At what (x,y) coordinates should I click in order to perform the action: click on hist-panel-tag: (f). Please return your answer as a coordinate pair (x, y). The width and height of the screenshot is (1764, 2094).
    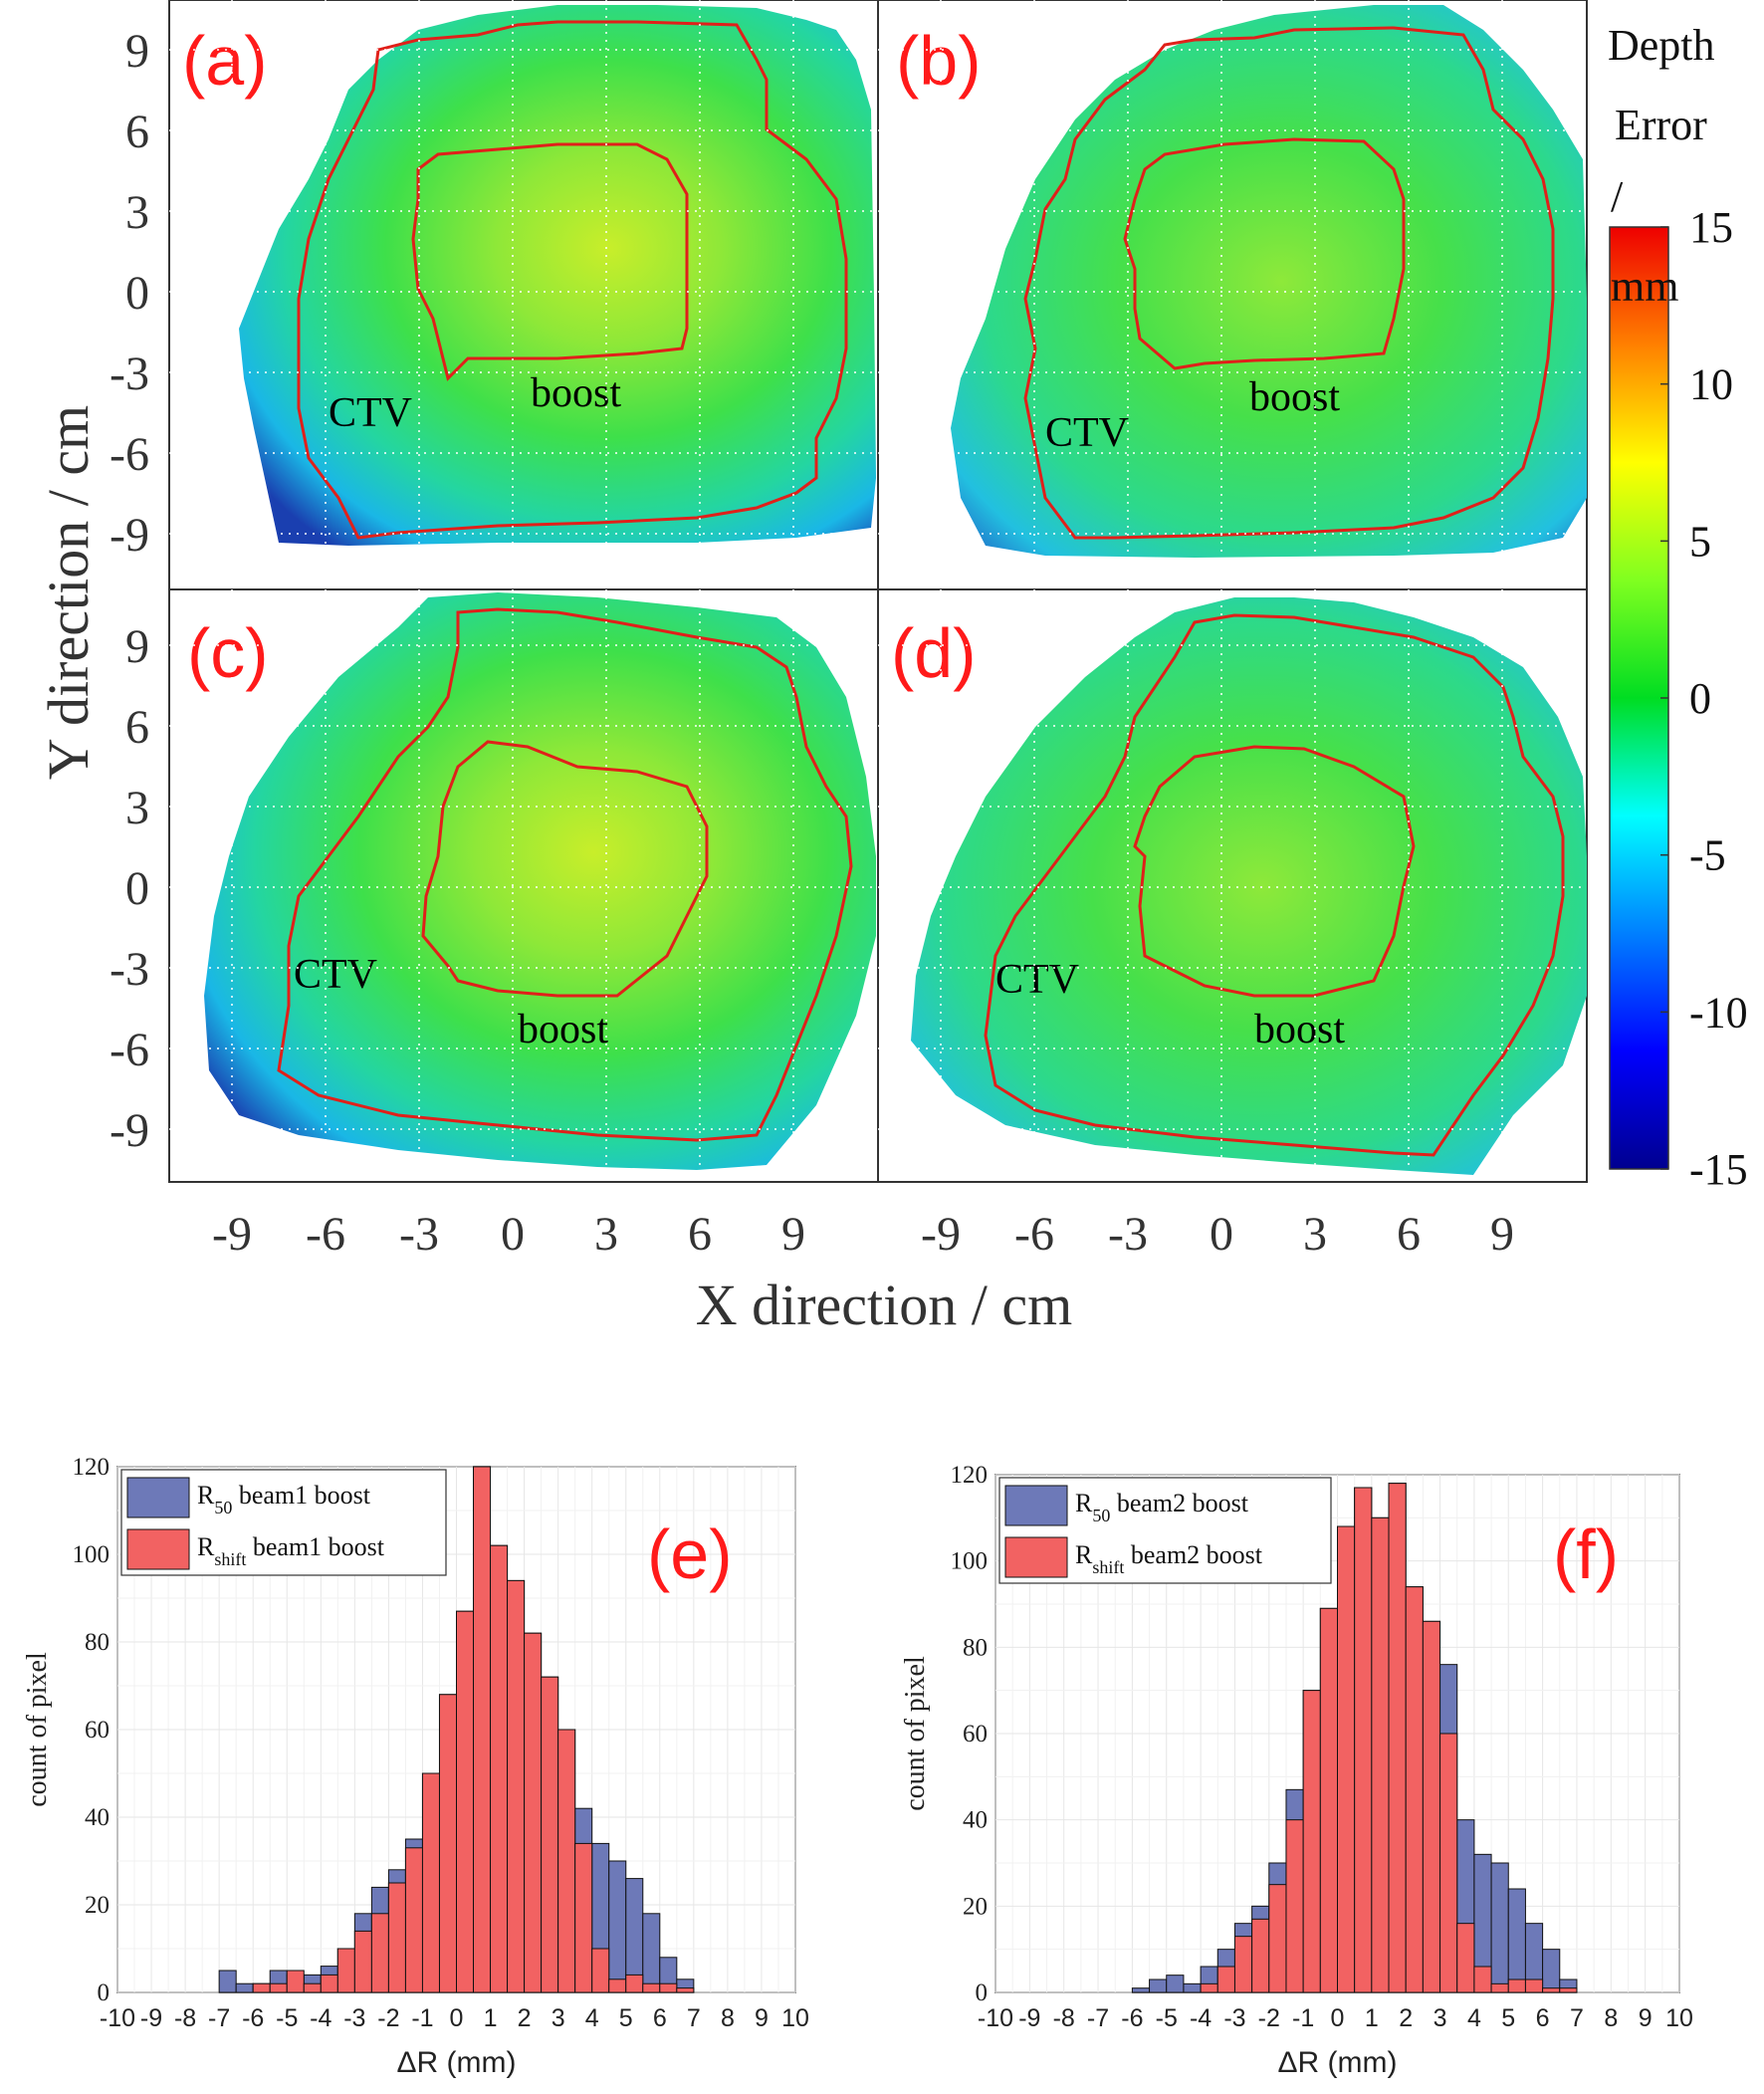
    Looking at the image, I should click on (1586, 1554).